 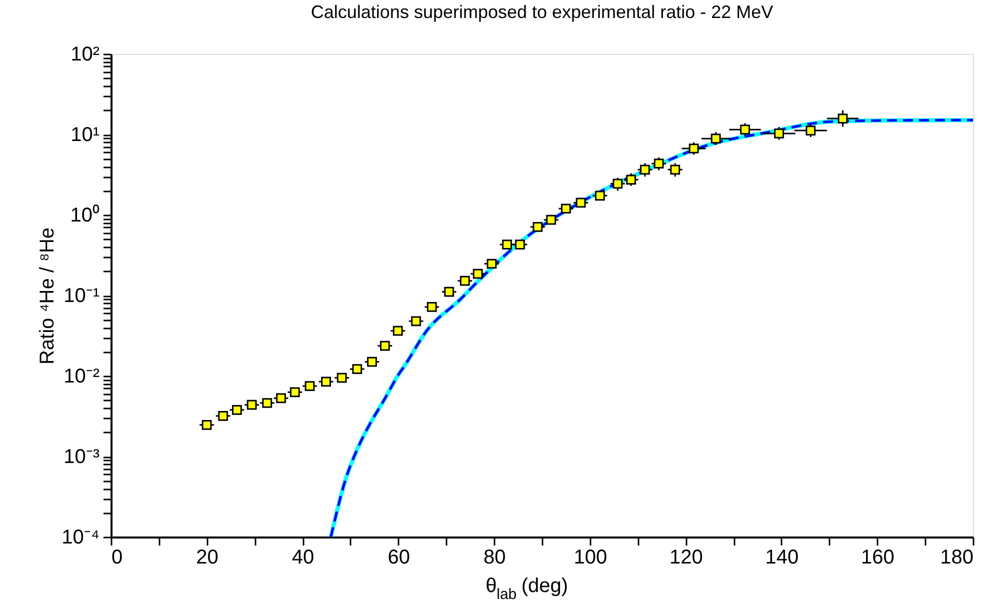 I want to click on y-tick-label: 10², so click(x=85, y=55).